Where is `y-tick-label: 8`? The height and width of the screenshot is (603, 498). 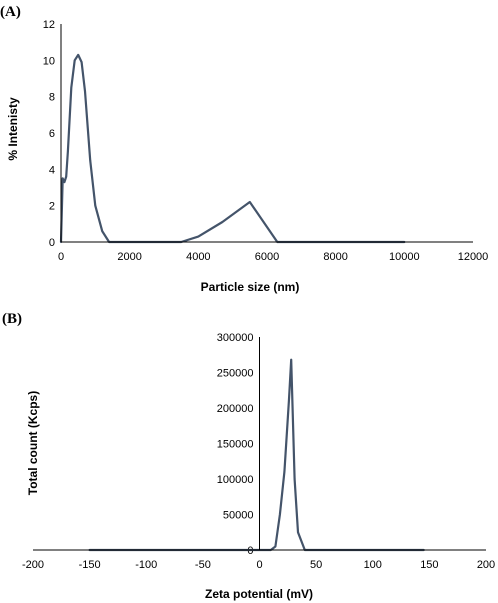
y-tick-label: 8 is located at coordinates (52, 98).